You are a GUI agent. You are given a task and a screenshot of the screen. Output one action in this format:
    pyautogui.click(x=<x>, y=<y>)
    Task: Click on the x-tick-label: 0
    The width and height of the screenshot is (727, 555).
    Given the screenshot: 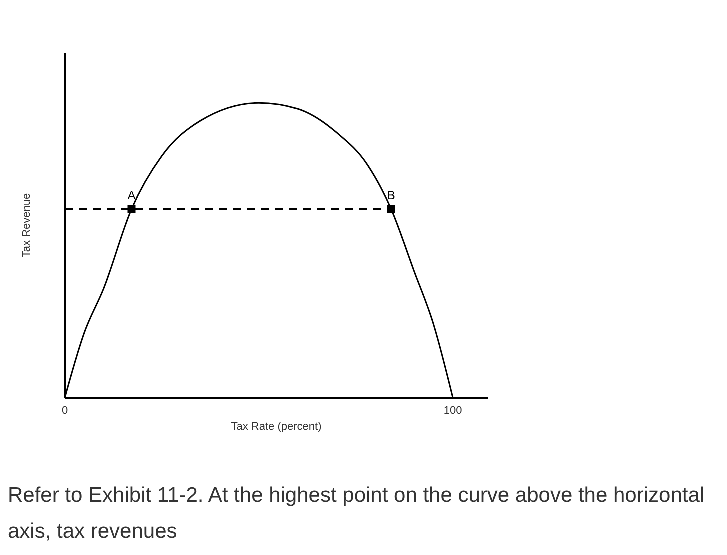 What is the action you would take?
    pyautogui.click(x=65, y=410)
    